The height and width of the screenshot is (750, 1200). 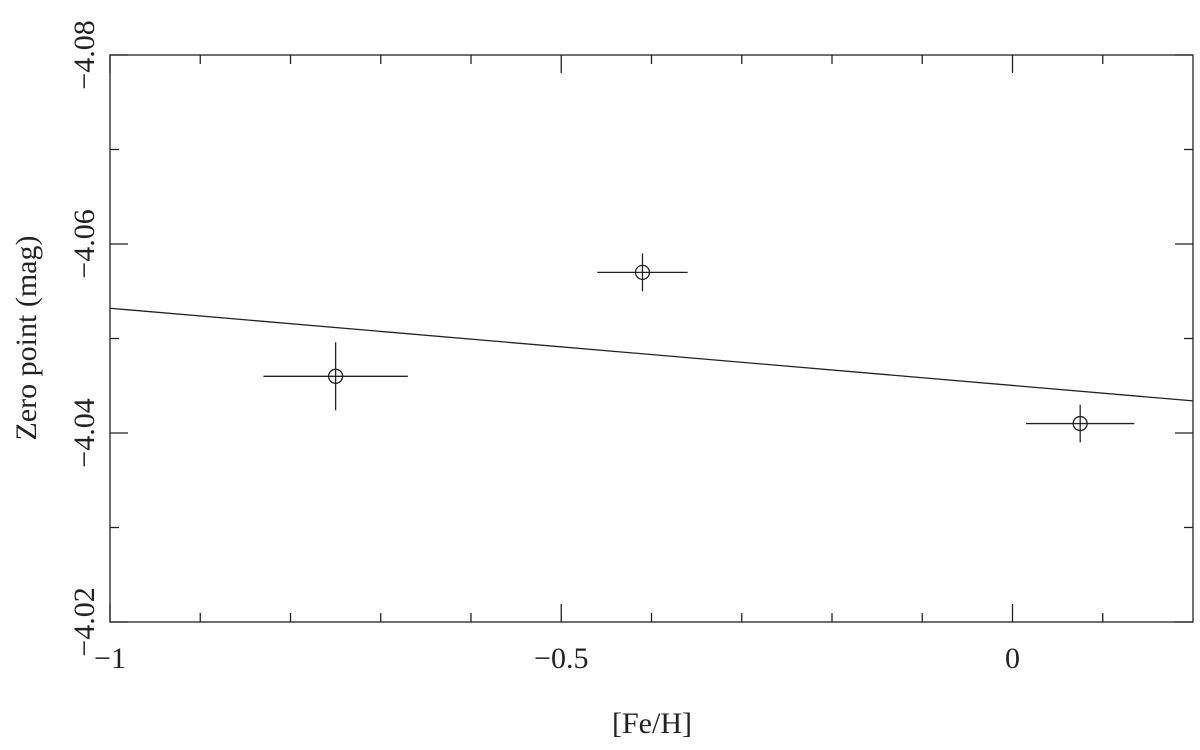 What do you see at coordinates (84, 54) in the screenshot?
I see `y-tick-label: −4.08` at bounding box center [84, 54].